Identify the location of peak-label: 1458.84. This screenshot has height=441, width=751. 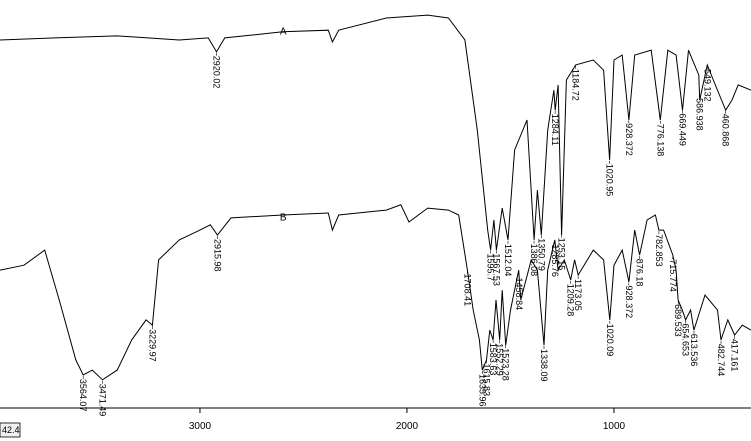
(519, 294).